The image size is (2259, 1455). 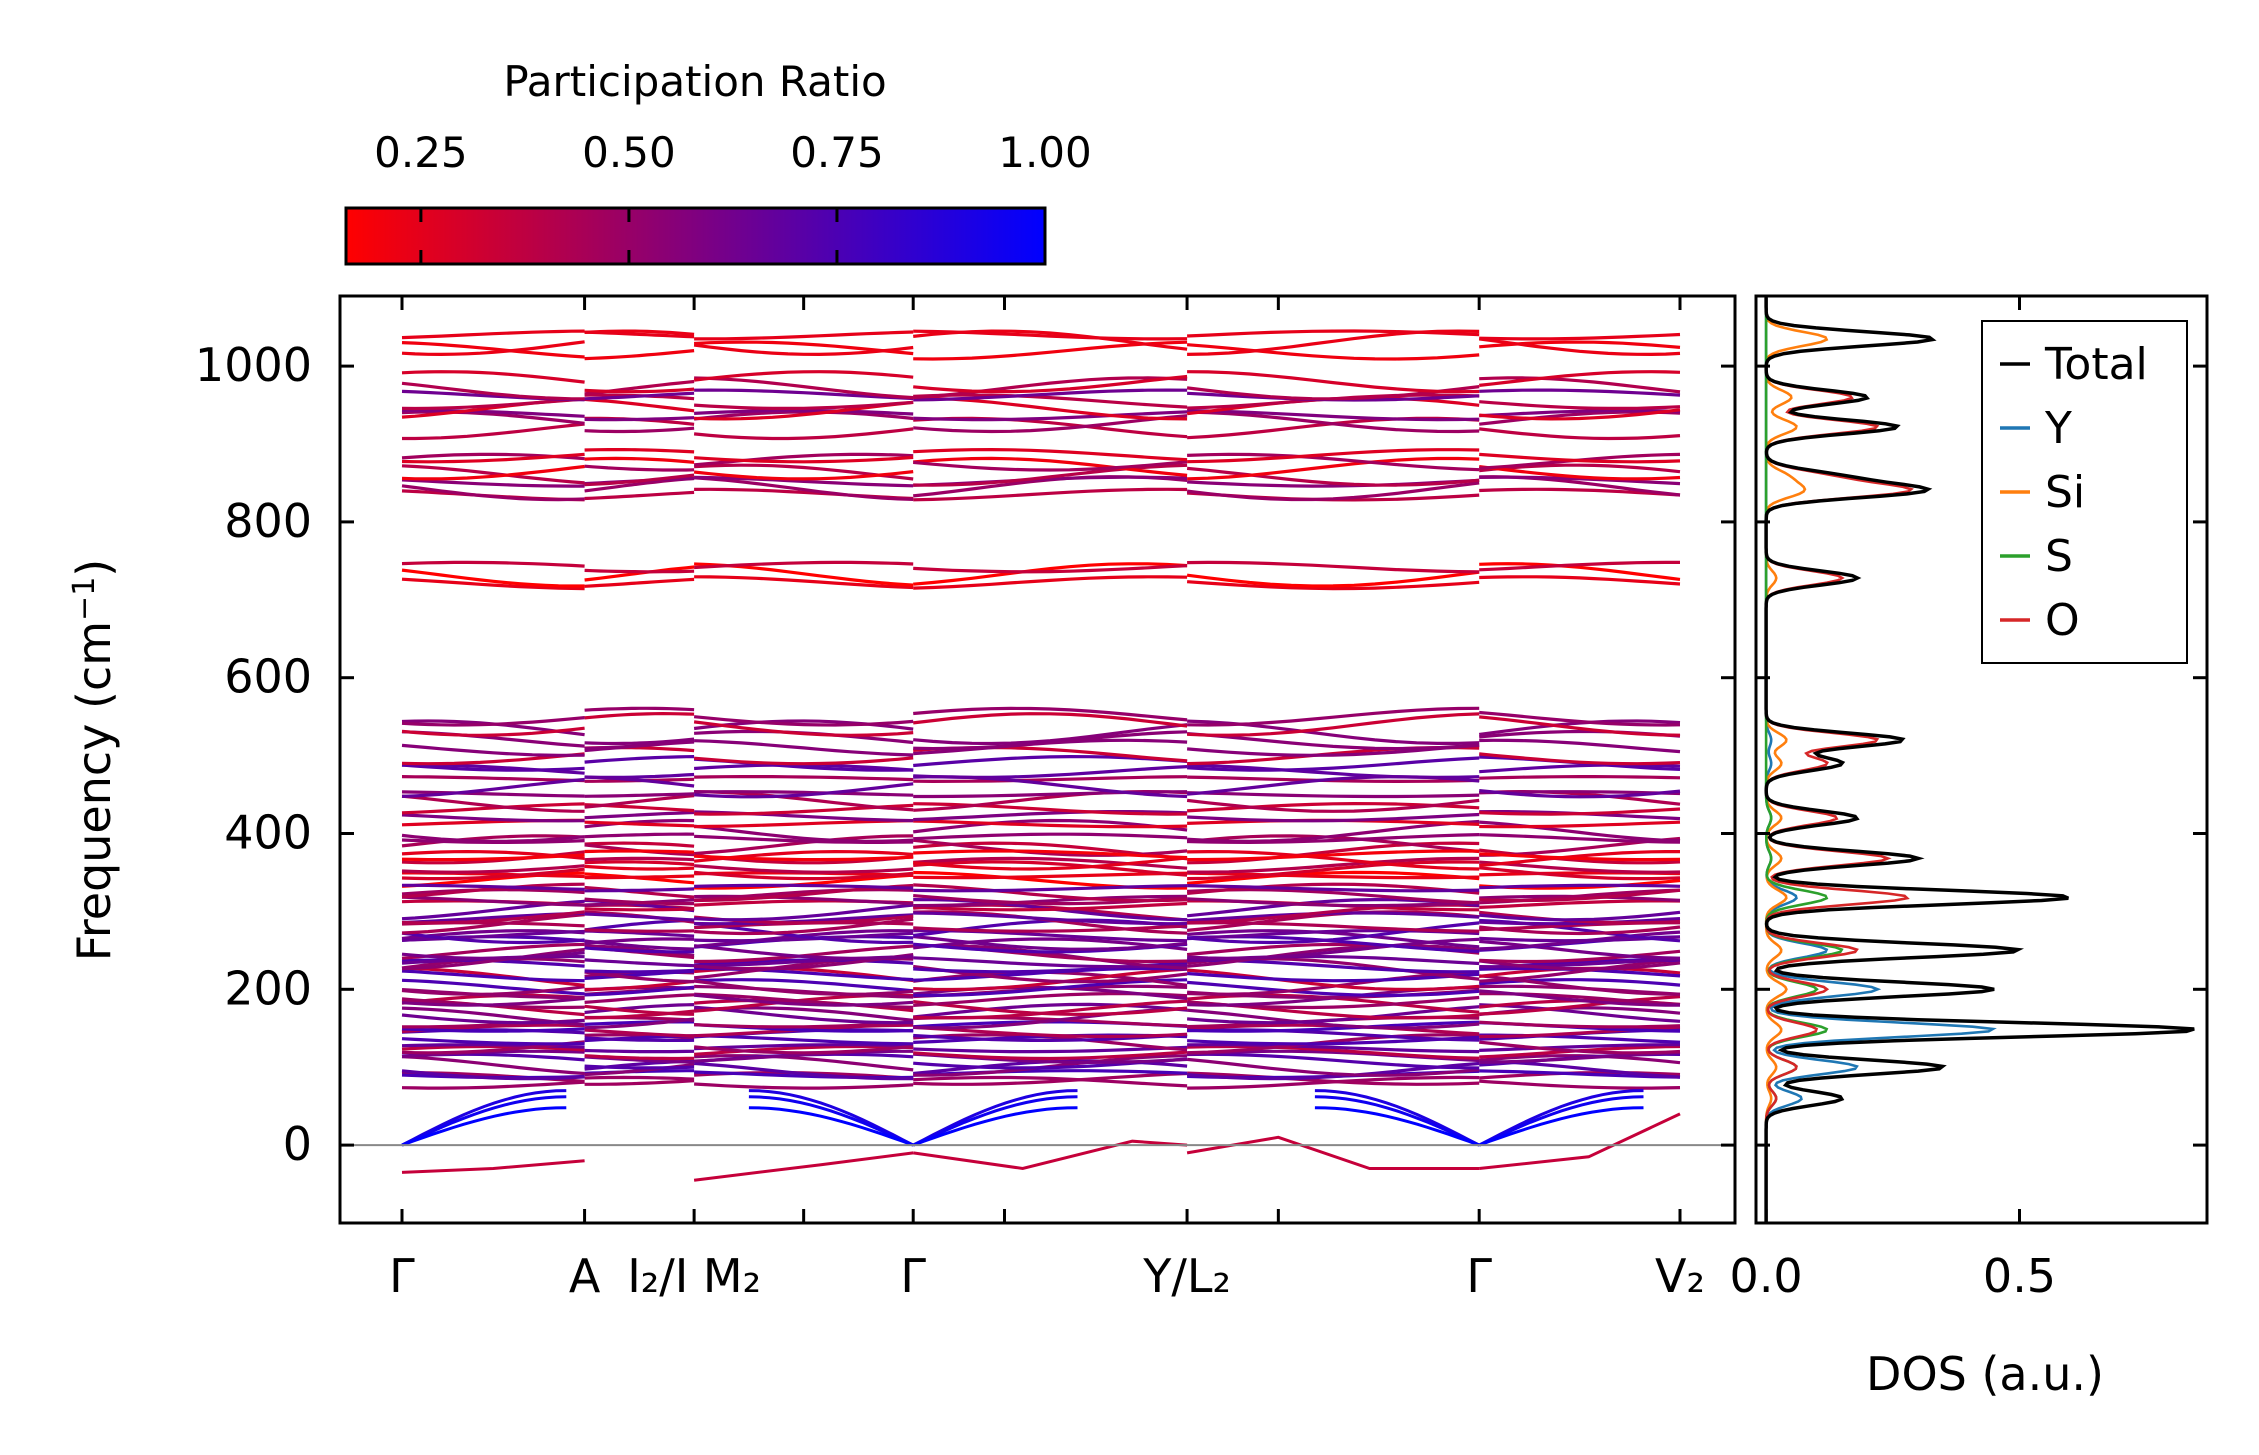 What do you see at coordinates (837, 152) in the screenshot?
I see `colorbar-tick-label: 0.75` at bounding box center [837, 152].